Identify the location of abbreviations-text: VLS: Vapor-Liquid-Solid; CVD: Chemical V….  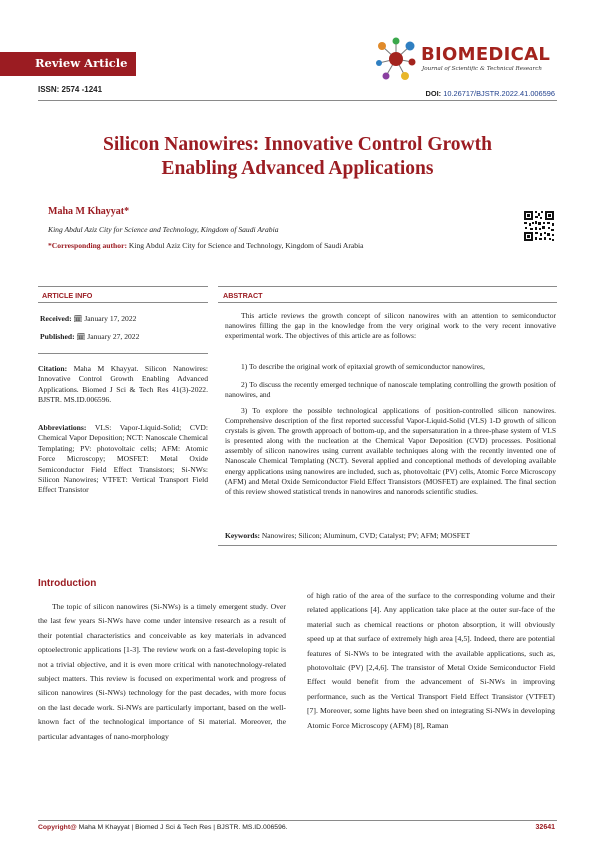
(123, 459).